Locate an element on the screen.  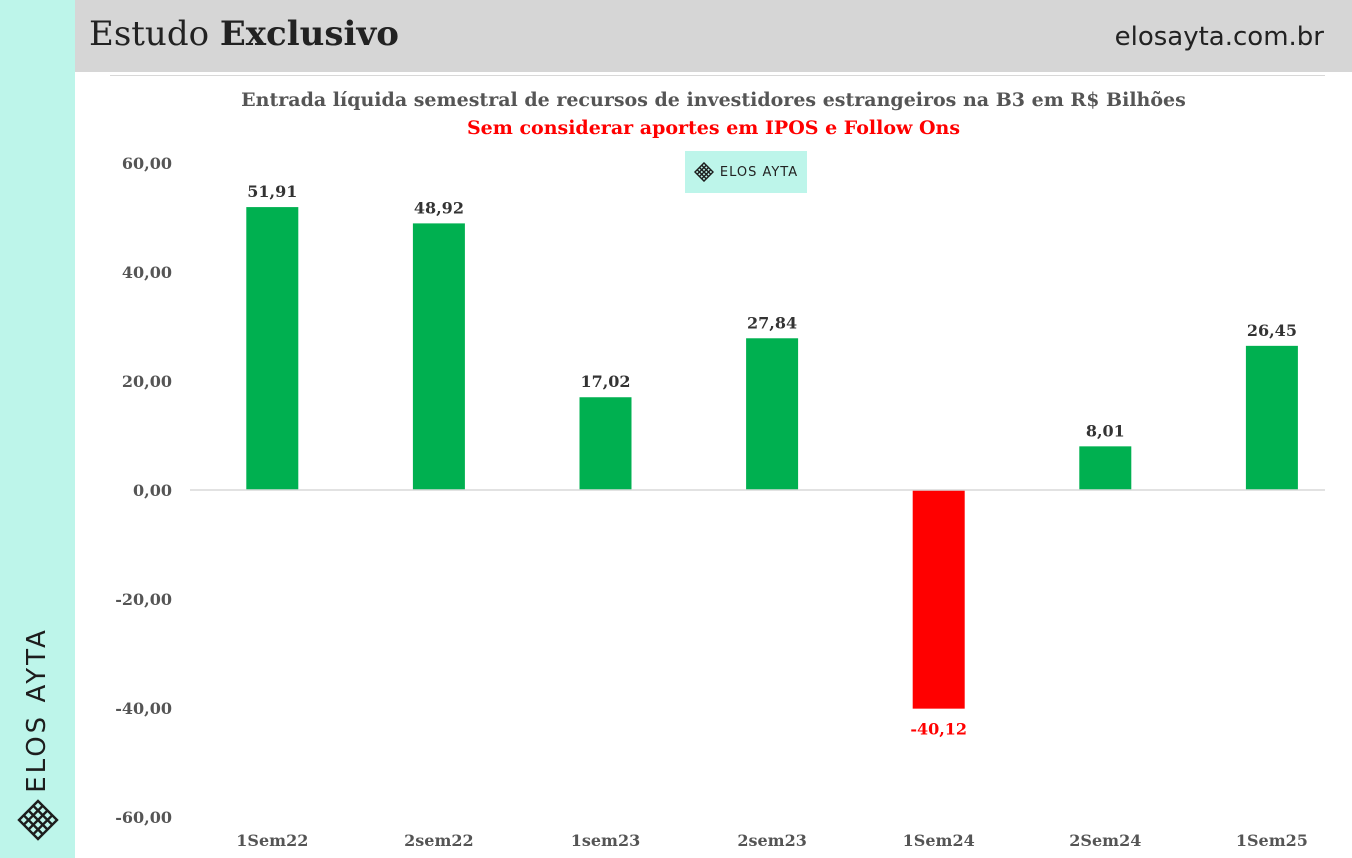
x-tick-label: 1Sem25 is located at coordinates (1272, 840).